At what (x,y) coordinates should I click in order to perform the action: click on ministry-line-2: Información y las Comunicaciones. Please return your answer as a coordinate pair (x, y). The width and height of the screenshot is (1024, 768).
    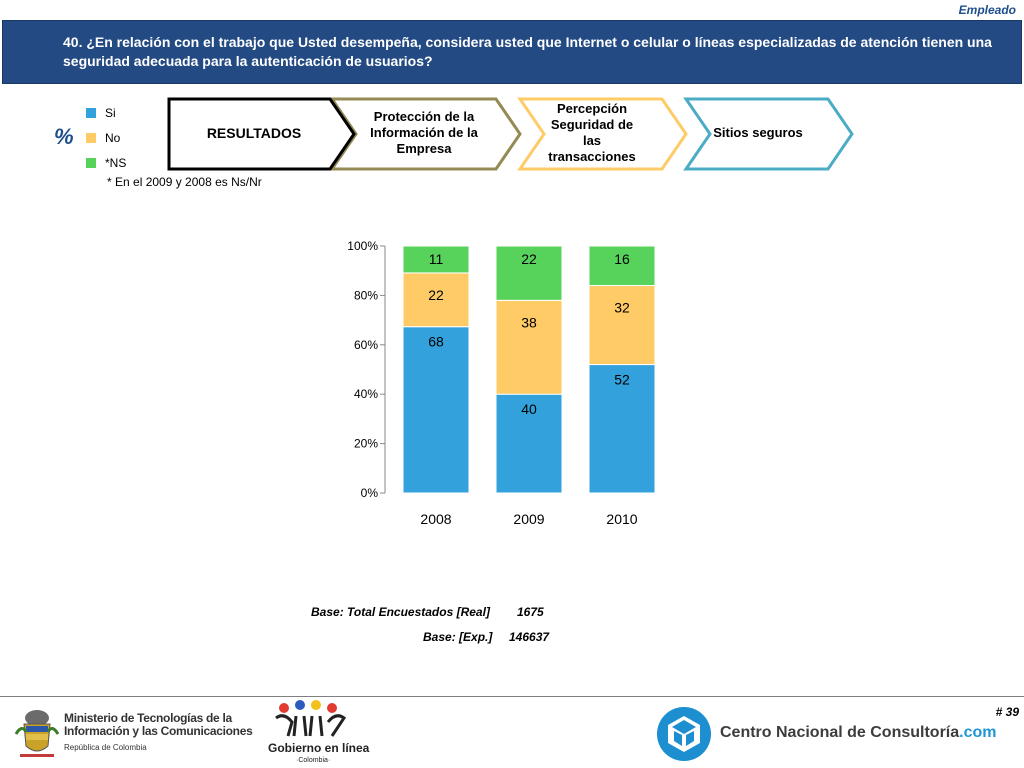
    Looking at the image, I should click on (158, 731).